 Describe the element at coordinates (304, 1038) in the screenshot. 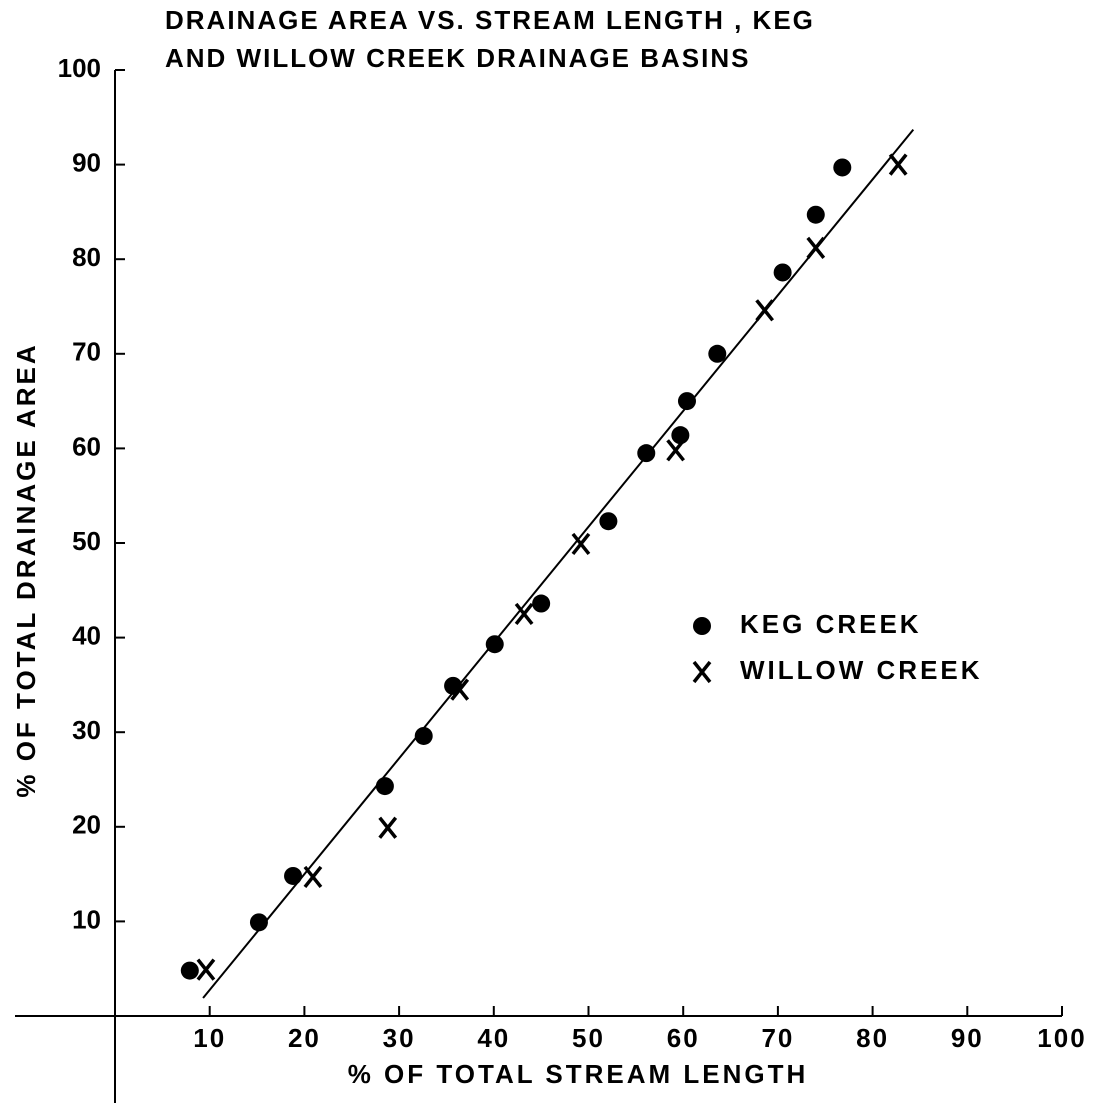

I see `x-tick-label: 20` at that location.